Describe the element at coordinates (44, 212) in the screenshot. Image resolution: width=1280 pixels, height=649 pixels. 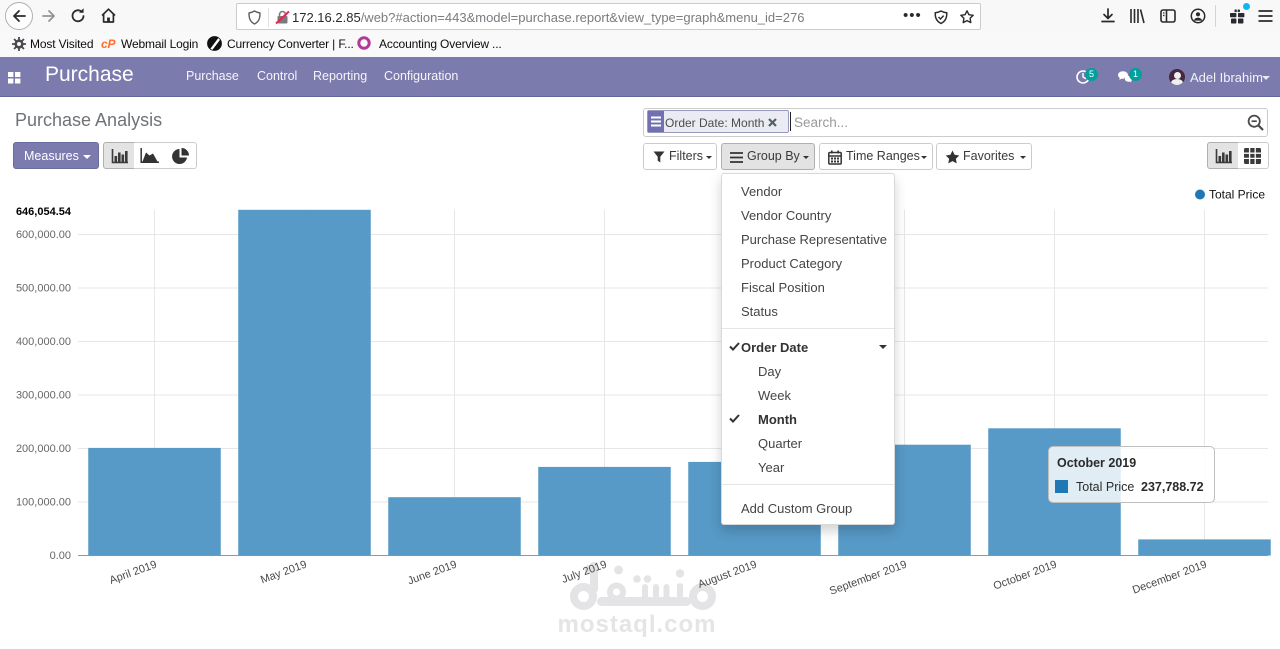
I see `svg-text: 646,054.54` at that location.